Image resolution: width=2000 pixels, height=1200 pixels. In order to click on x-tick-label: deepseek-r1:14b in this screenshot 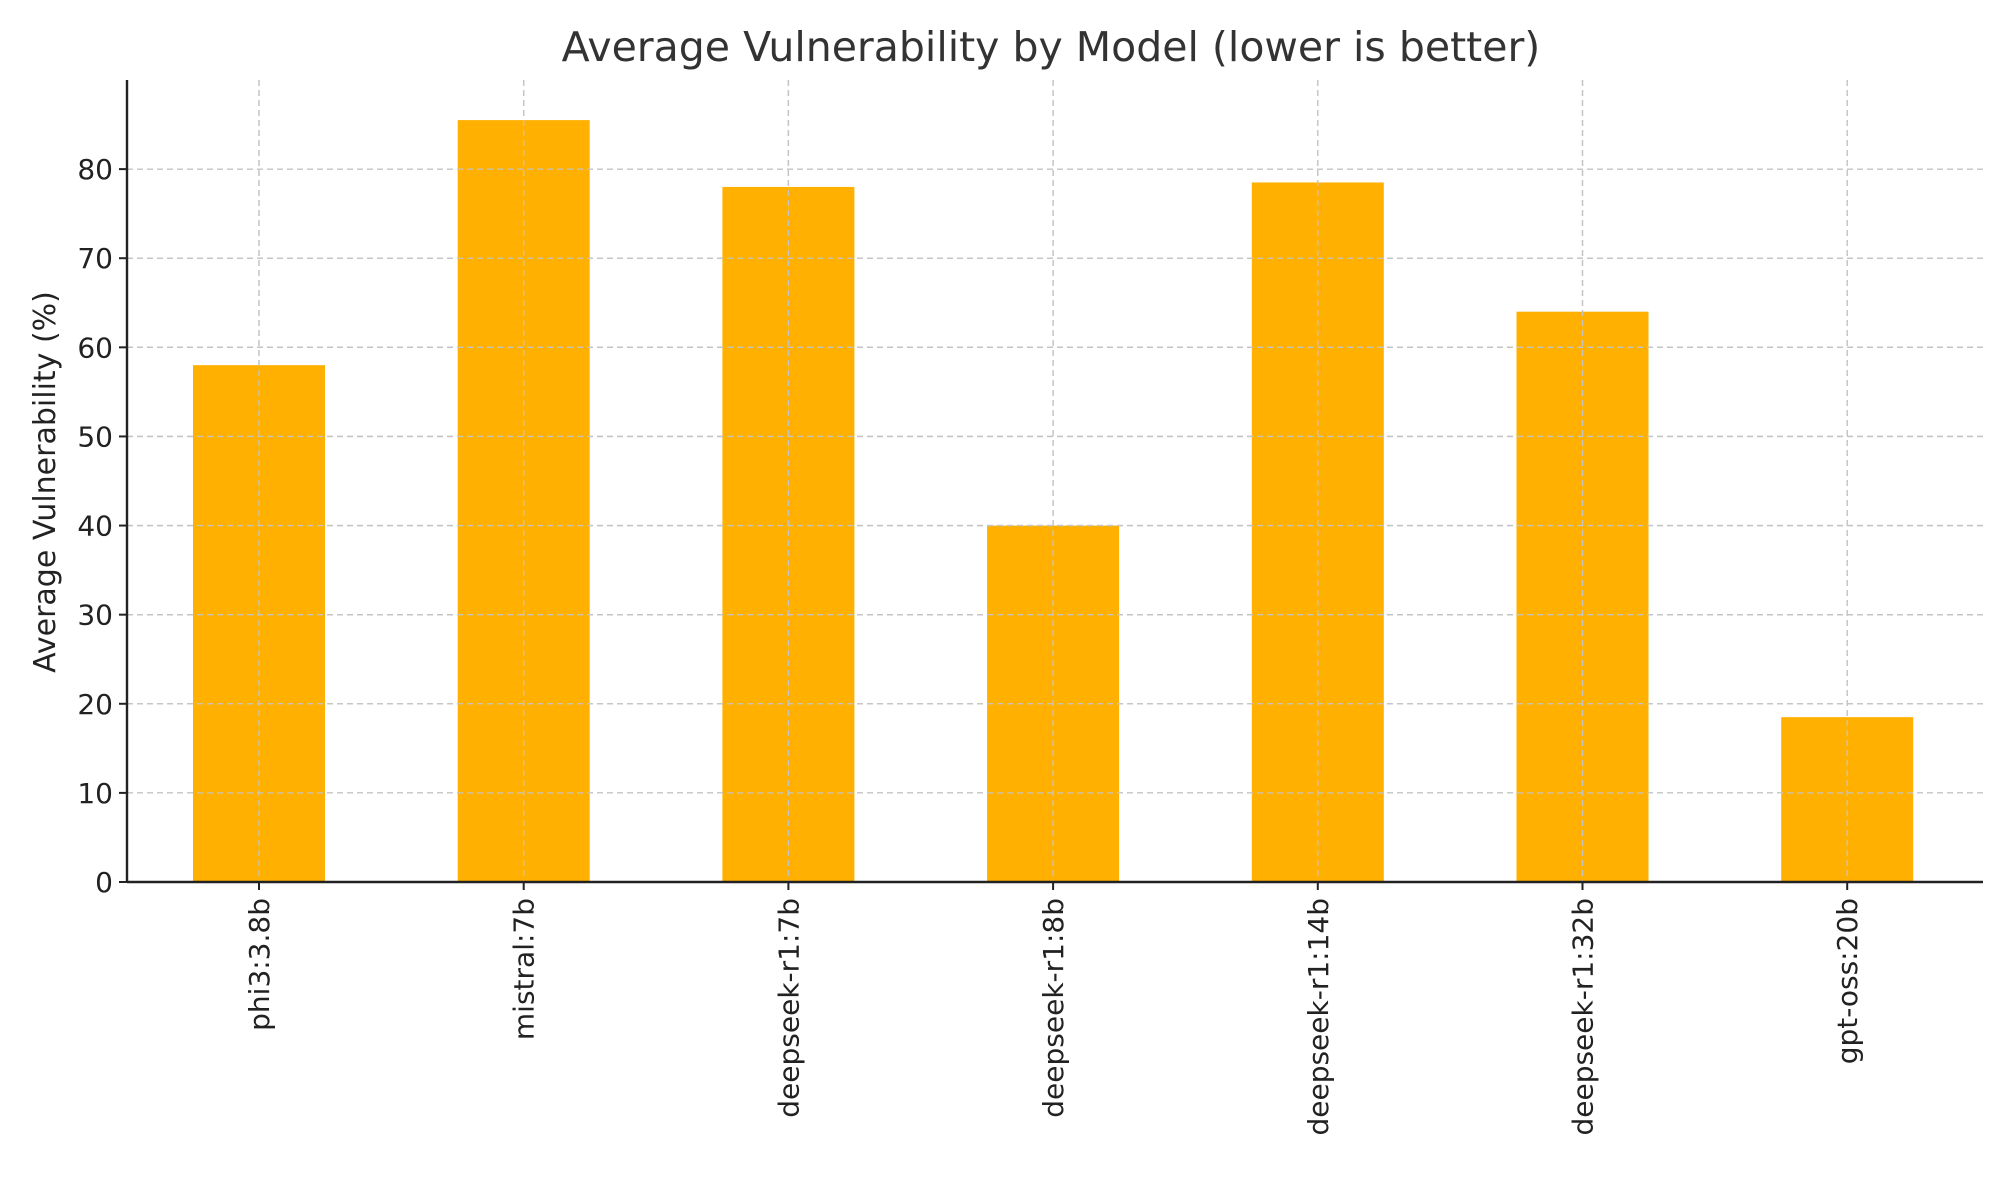, I will do `click(1318, 1017)`.